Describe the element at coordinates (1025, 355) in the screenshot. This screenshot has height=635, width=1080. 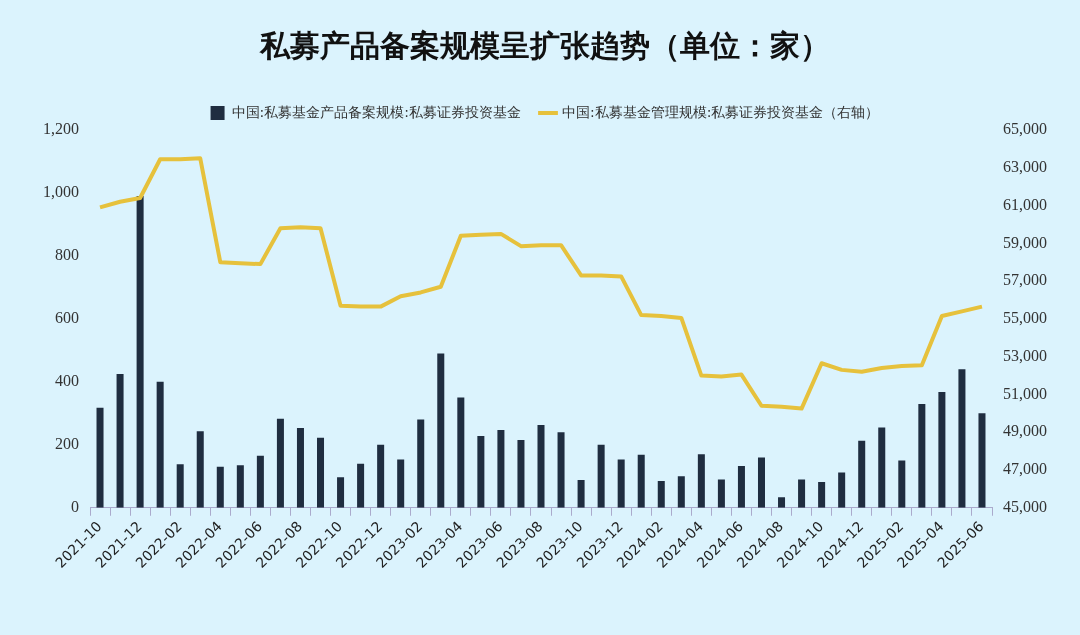
I see `y2-tick-label: 53,000` at that location.